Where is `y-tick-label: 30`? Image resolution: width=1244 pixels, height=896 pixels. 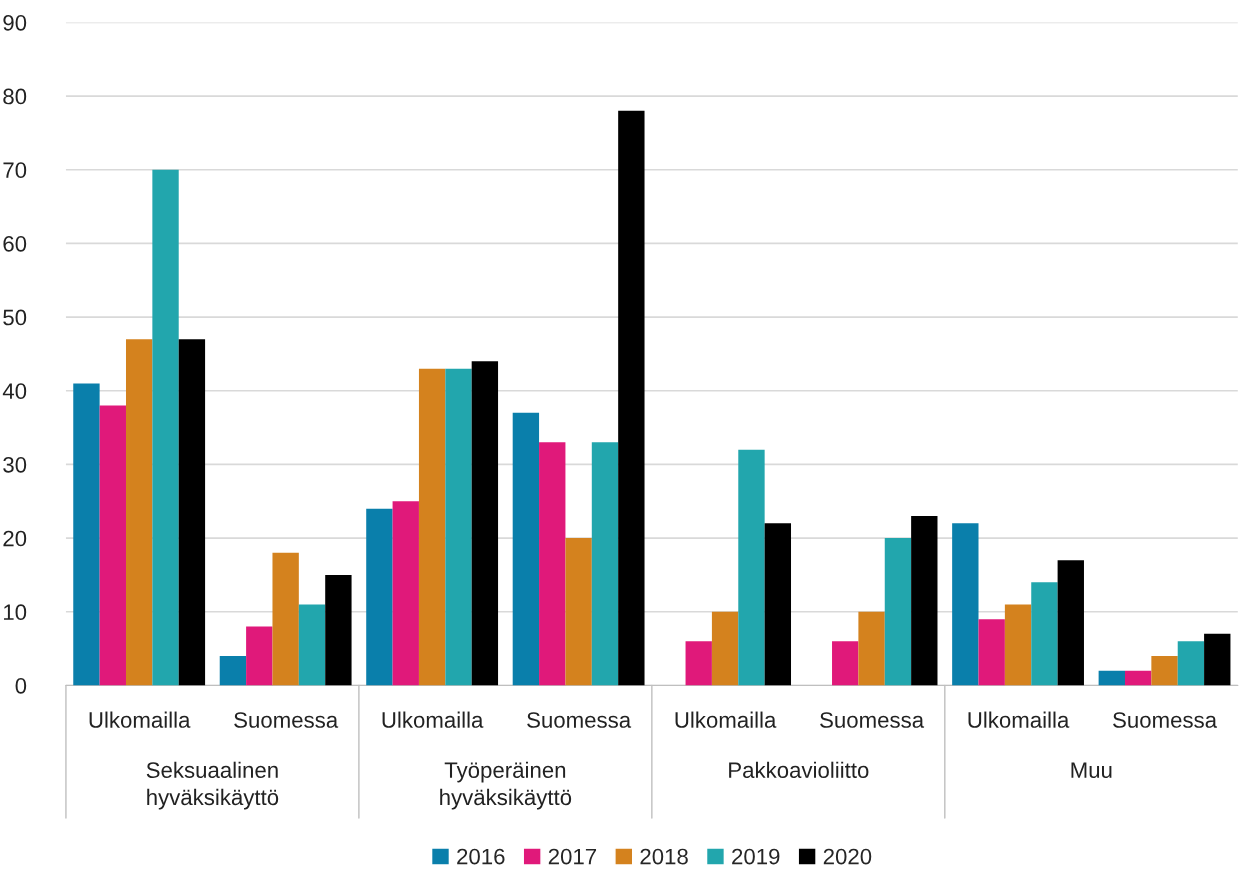
y-tick-label: 30 is located at coordinates (15, 464).